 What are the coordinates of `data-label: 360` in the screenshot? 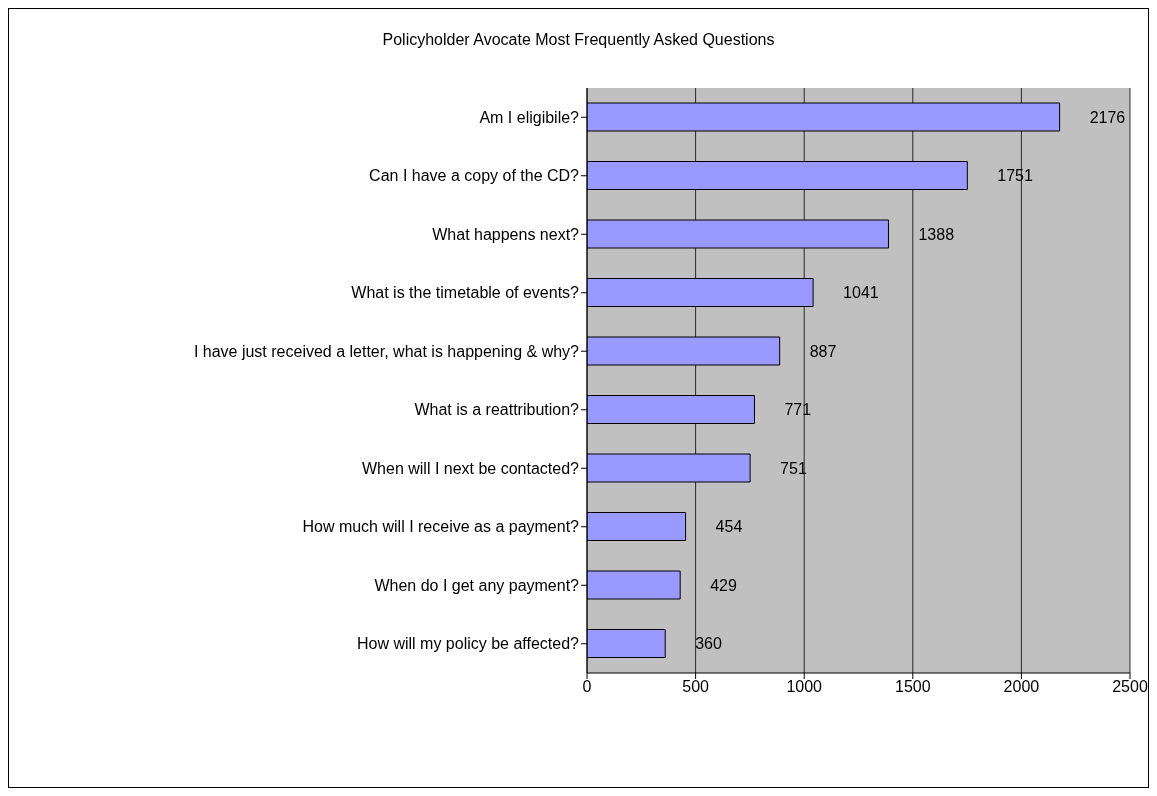 It's located at (708, 644).